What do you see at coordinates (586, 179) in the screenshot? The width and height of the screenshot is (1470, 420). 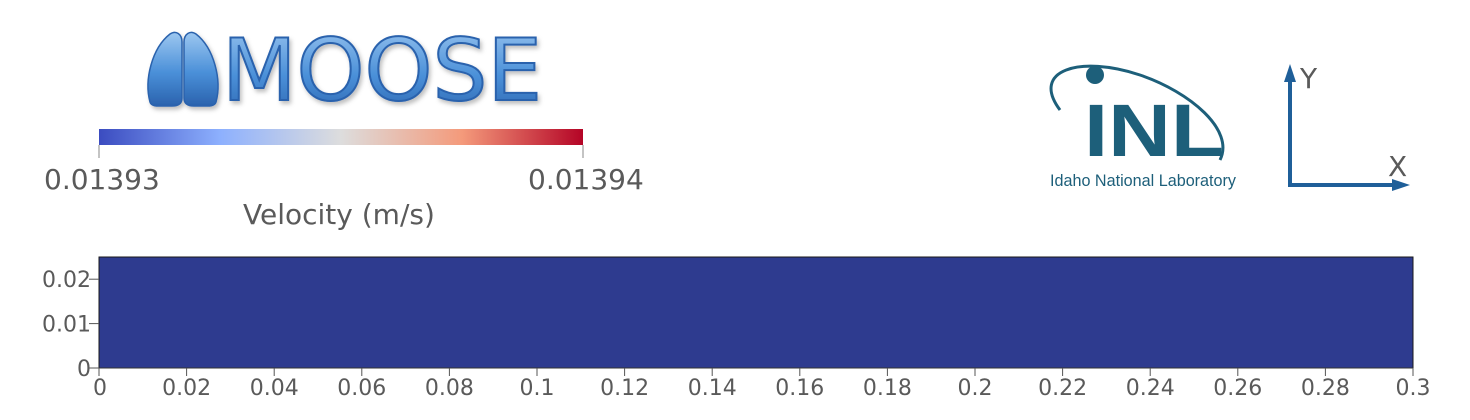 I see `colorbar-max-label: 0.01394` at bounding box center [586, 179].